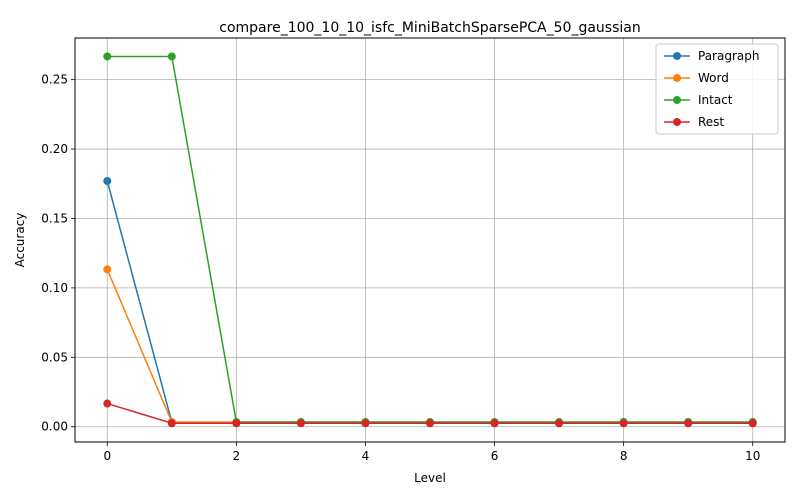  I want to click on y-tick-label: 0.25, so click(54, 80).